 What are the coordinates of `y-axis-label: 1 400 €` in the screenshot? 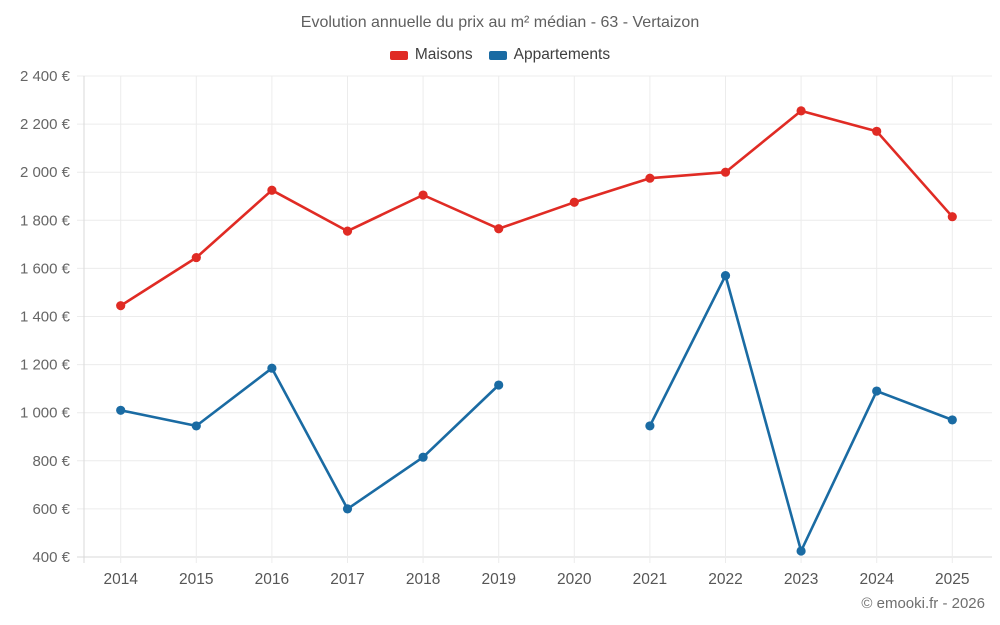 It's located at (45, 317).